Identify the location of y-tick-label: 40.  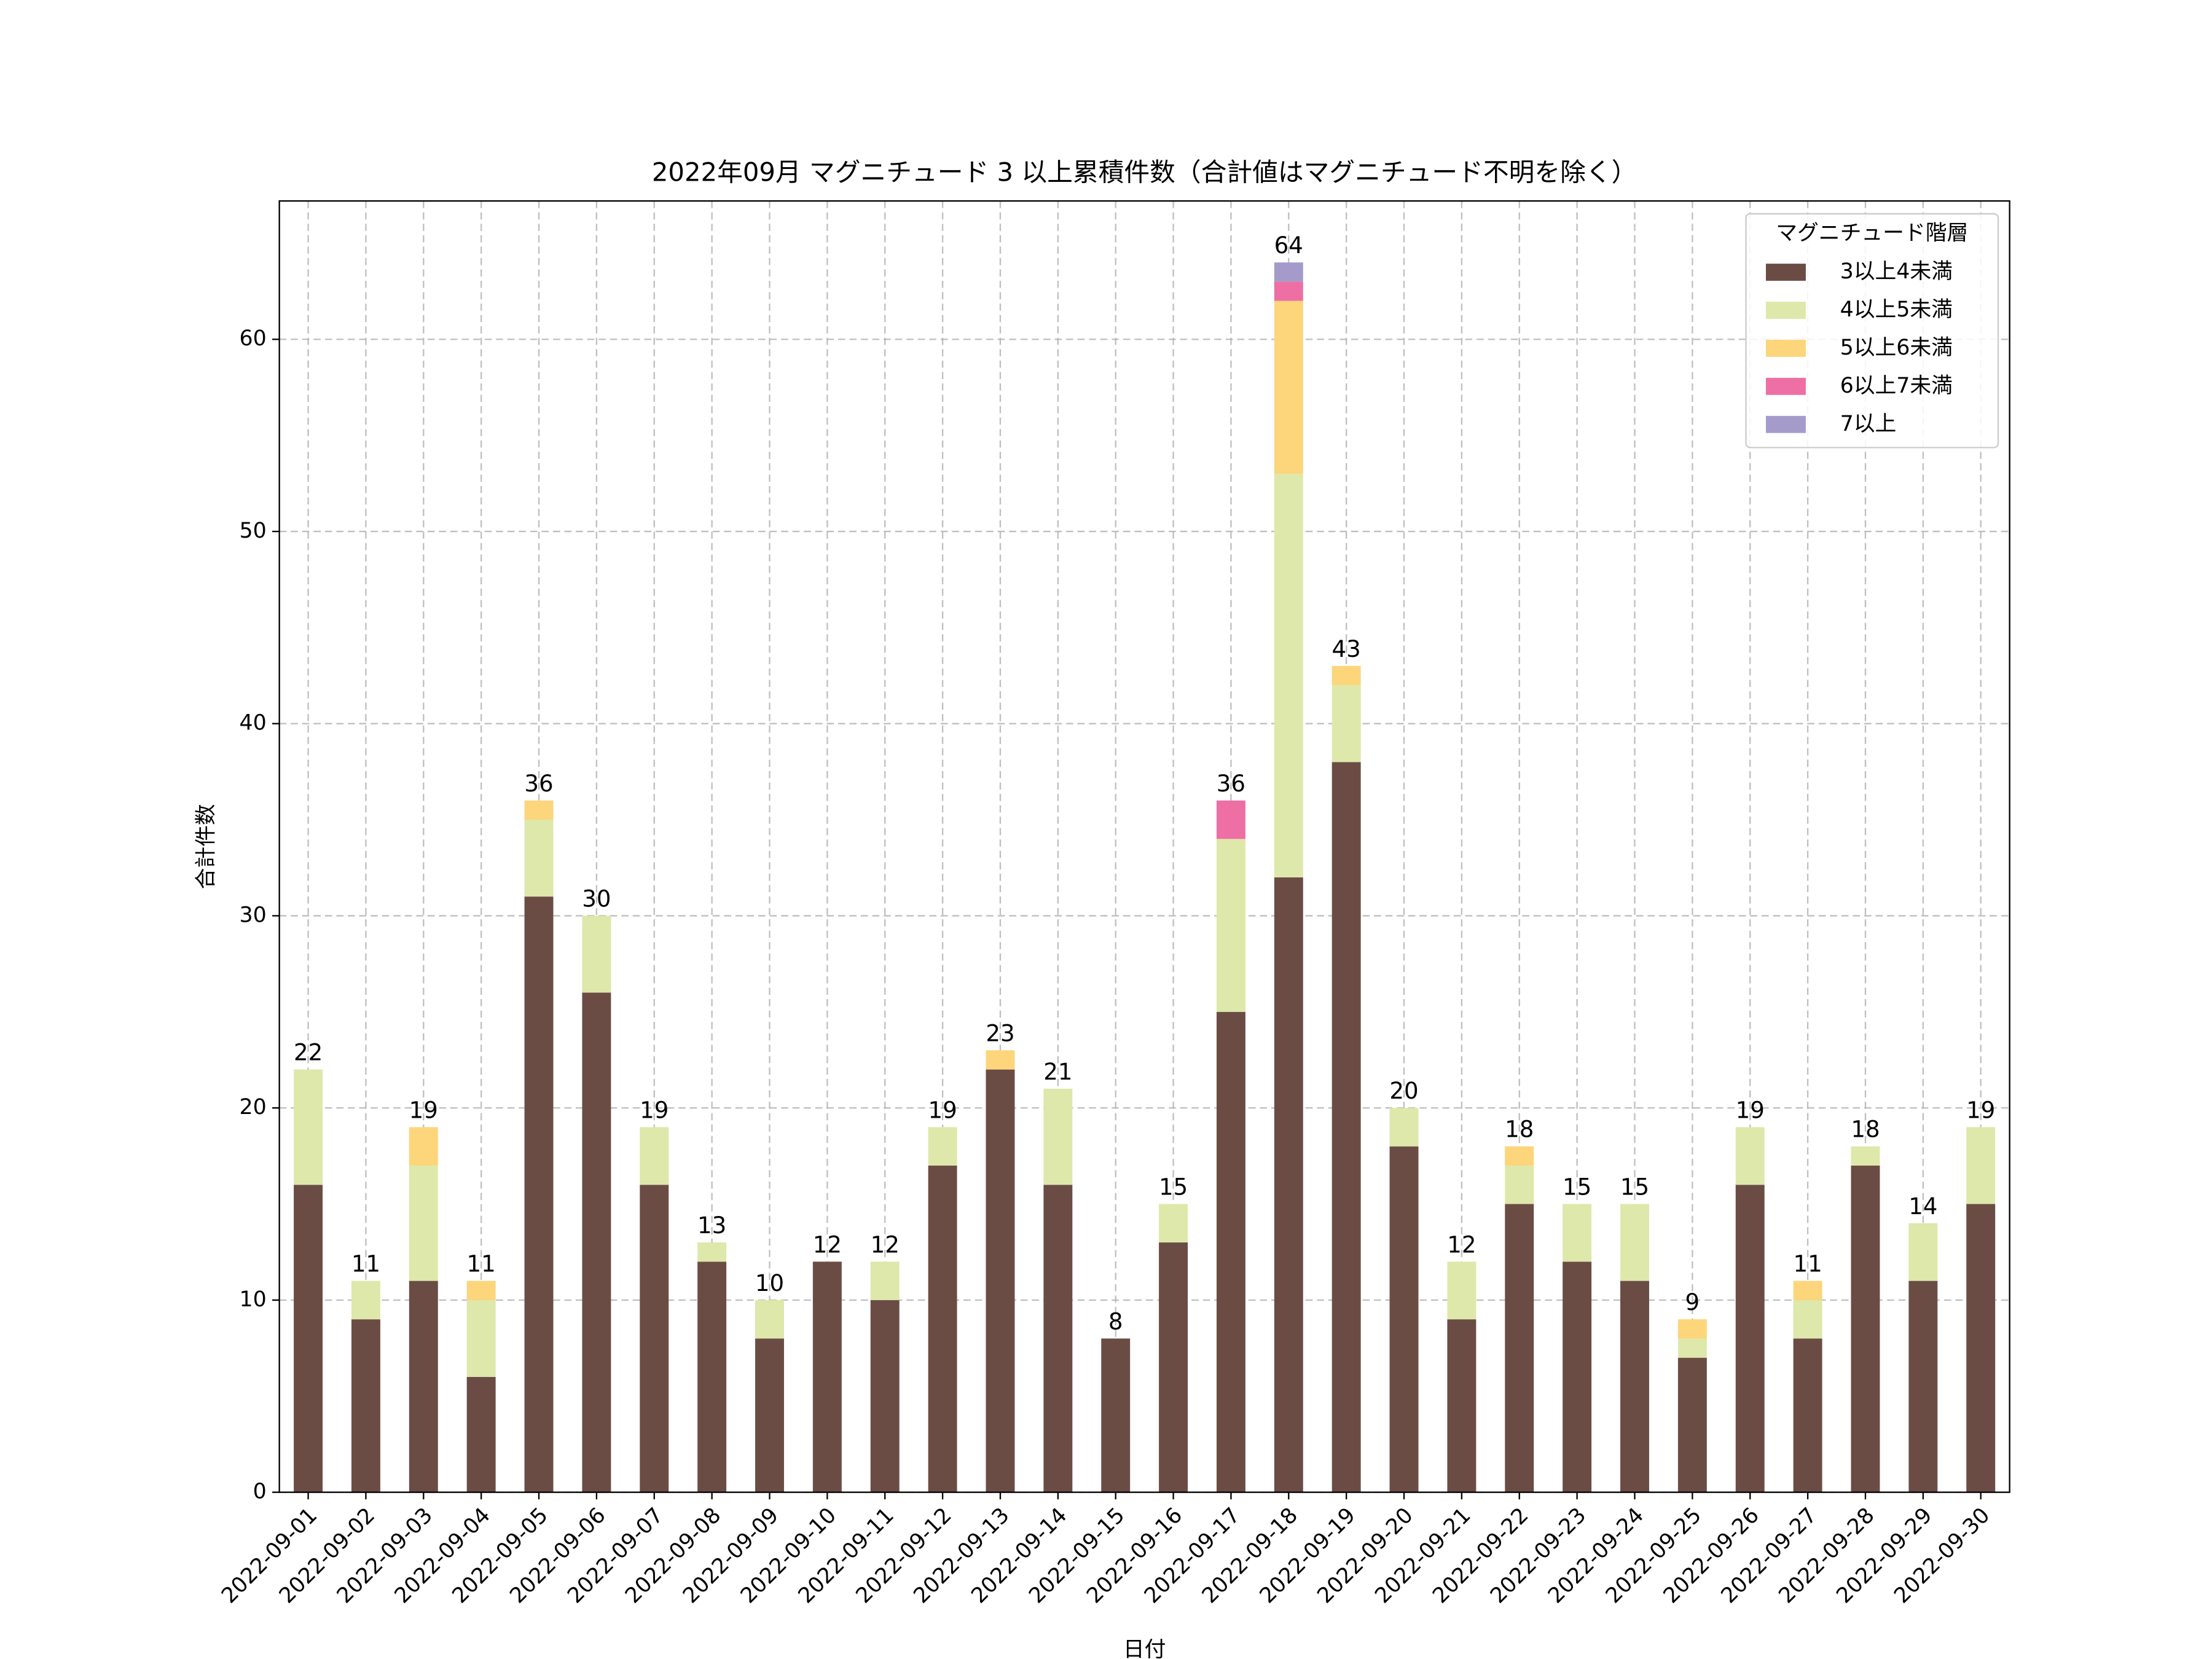
(252, 723).